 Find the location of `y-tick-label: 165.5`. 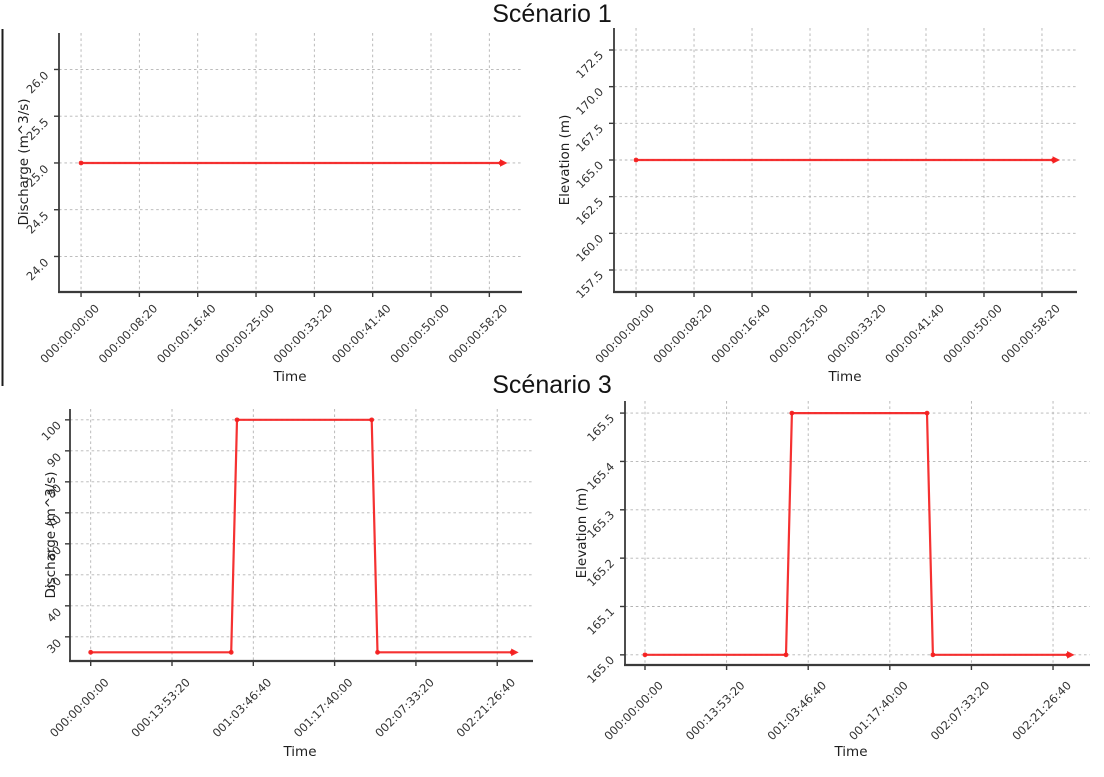

y-tick-label: 165.5 is located at coordinates (600, 427).